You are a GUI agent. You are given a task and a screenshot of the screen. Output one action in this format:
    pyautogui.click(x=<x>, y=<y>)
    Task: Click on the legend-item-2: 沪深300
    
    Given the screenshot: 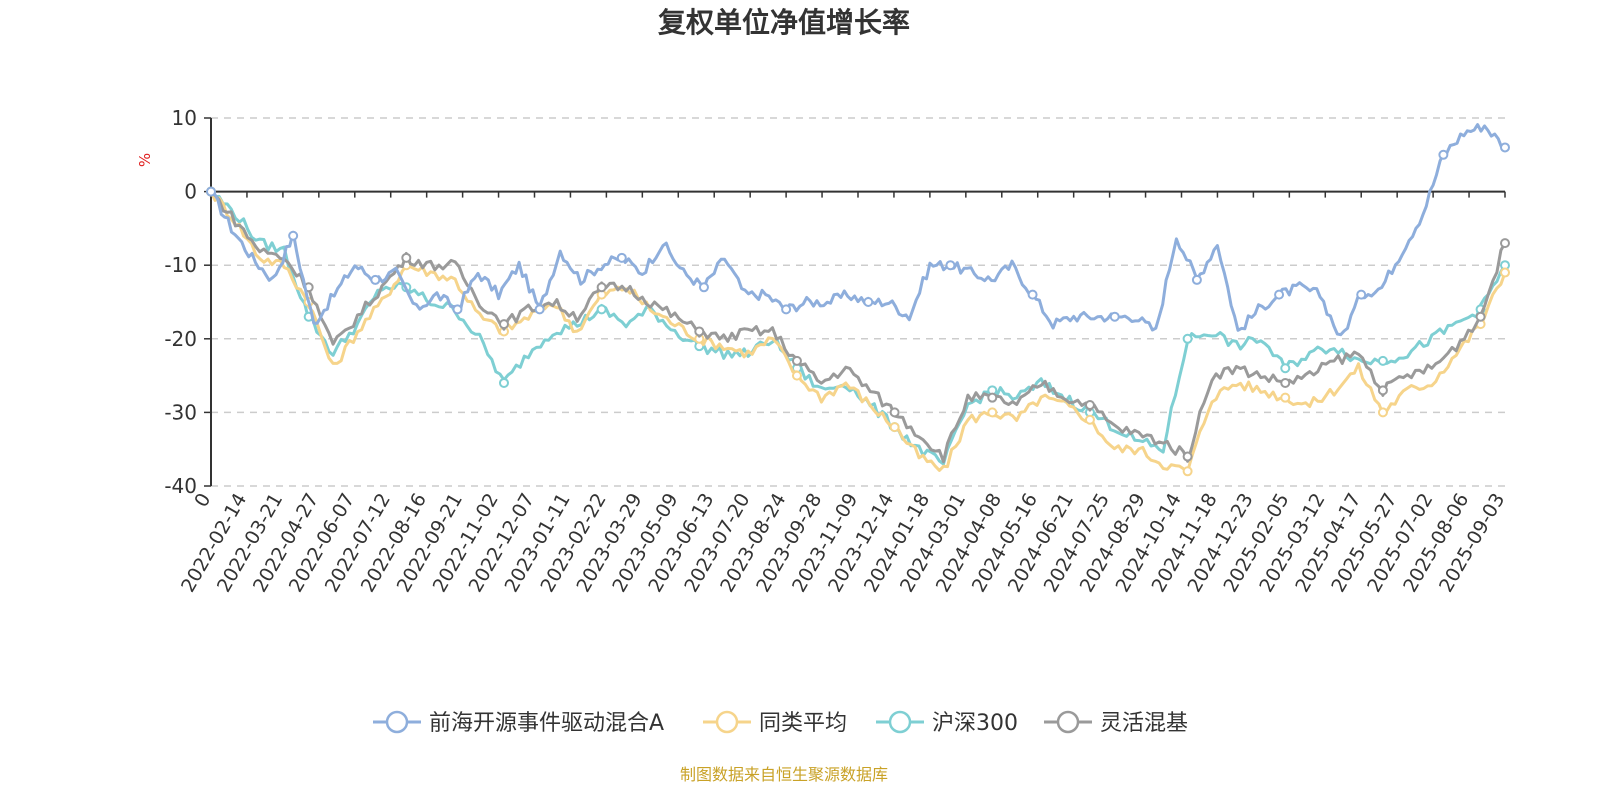 What is the action you would take?
    pyautogui.click(x=947, y=723)
    